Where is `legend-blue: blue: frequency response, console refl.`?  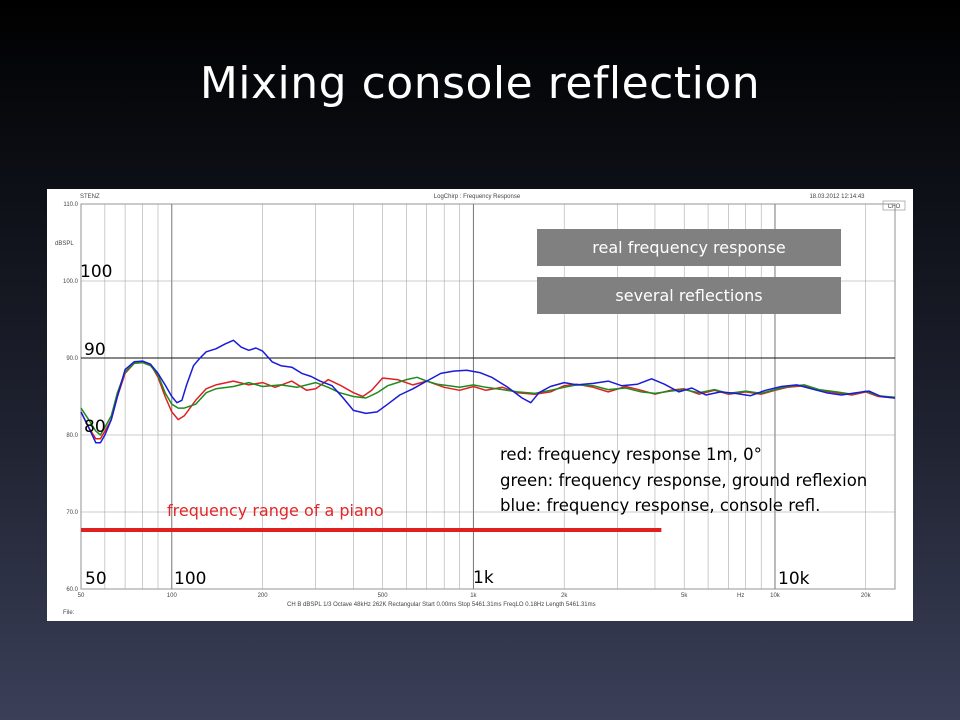 legend-blue: blue: frequency response, console refl. is located at coordinates (660, 505).